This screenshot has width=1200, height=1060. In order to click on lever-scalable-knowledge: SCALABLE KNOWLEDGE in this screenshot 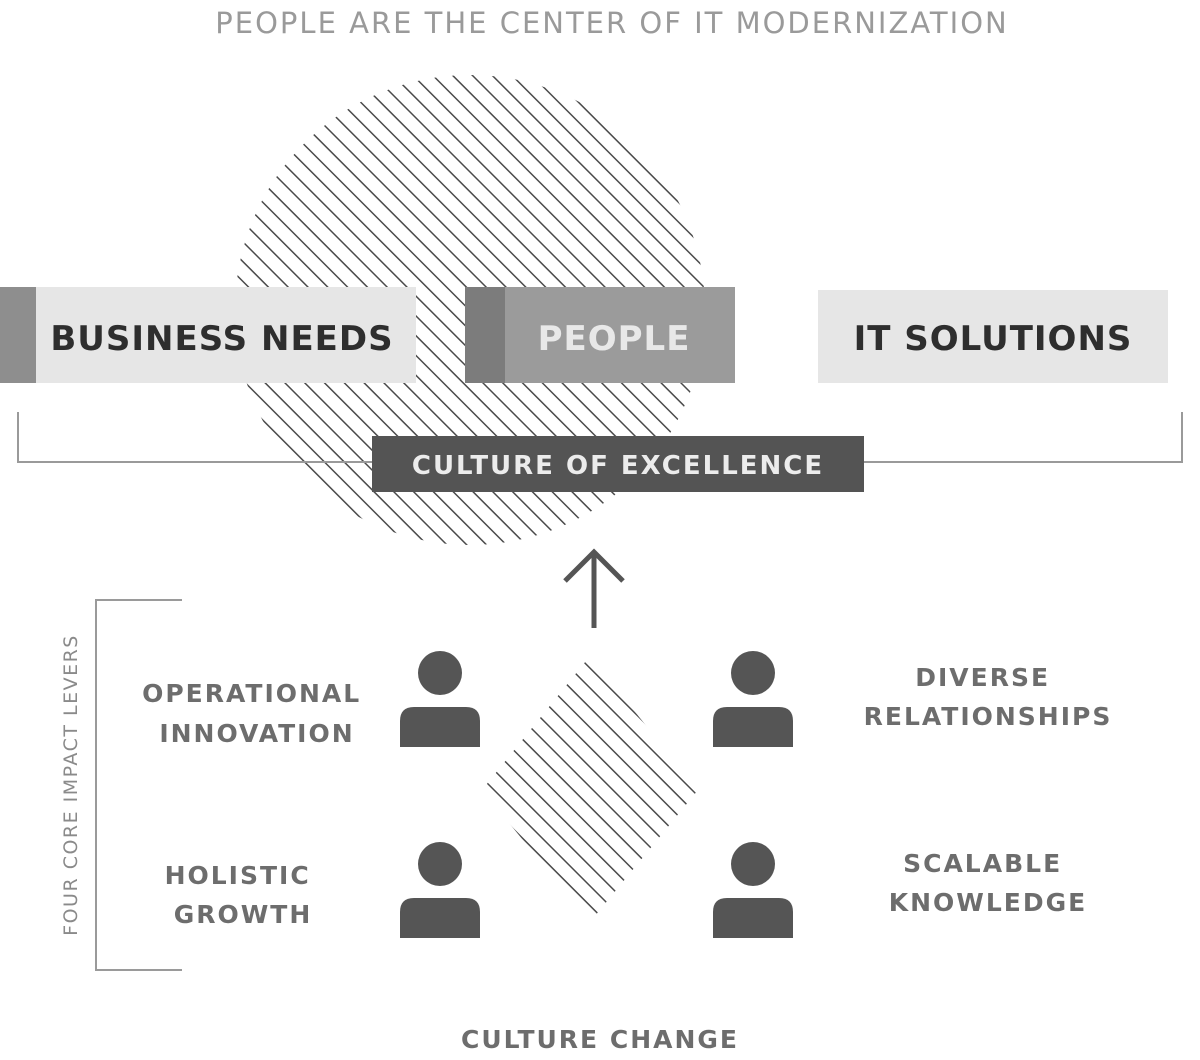, I will do `click(988, 883)`.